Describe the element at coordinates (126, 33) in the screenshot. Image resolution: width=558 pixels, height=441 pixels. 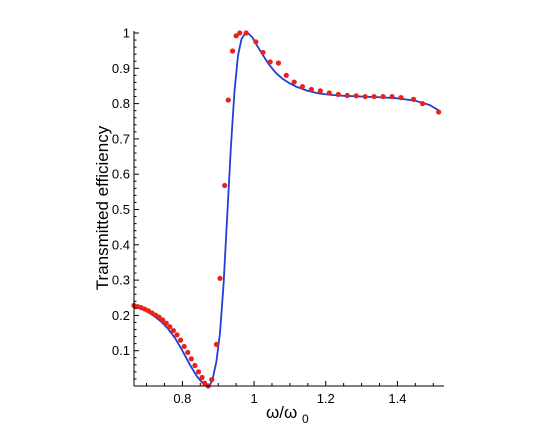
I see `y-tick-label: 1` at that location.